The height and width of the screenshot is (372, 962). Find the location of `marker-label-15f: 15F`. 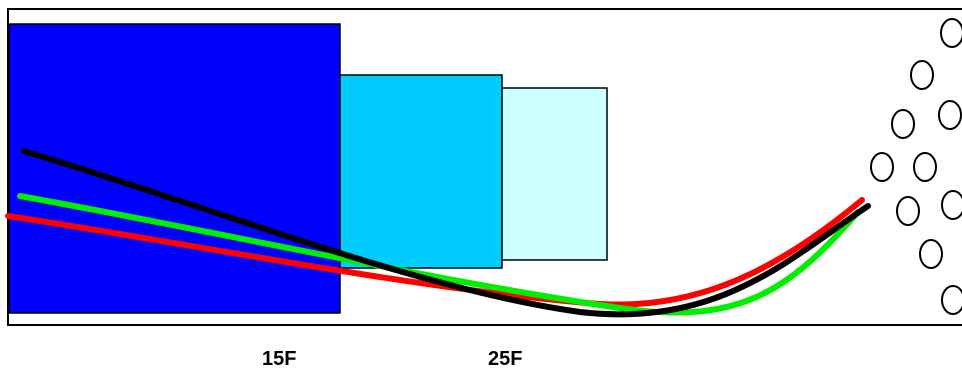

marker-label-15f: 15F is located at coordinates (279, 359).